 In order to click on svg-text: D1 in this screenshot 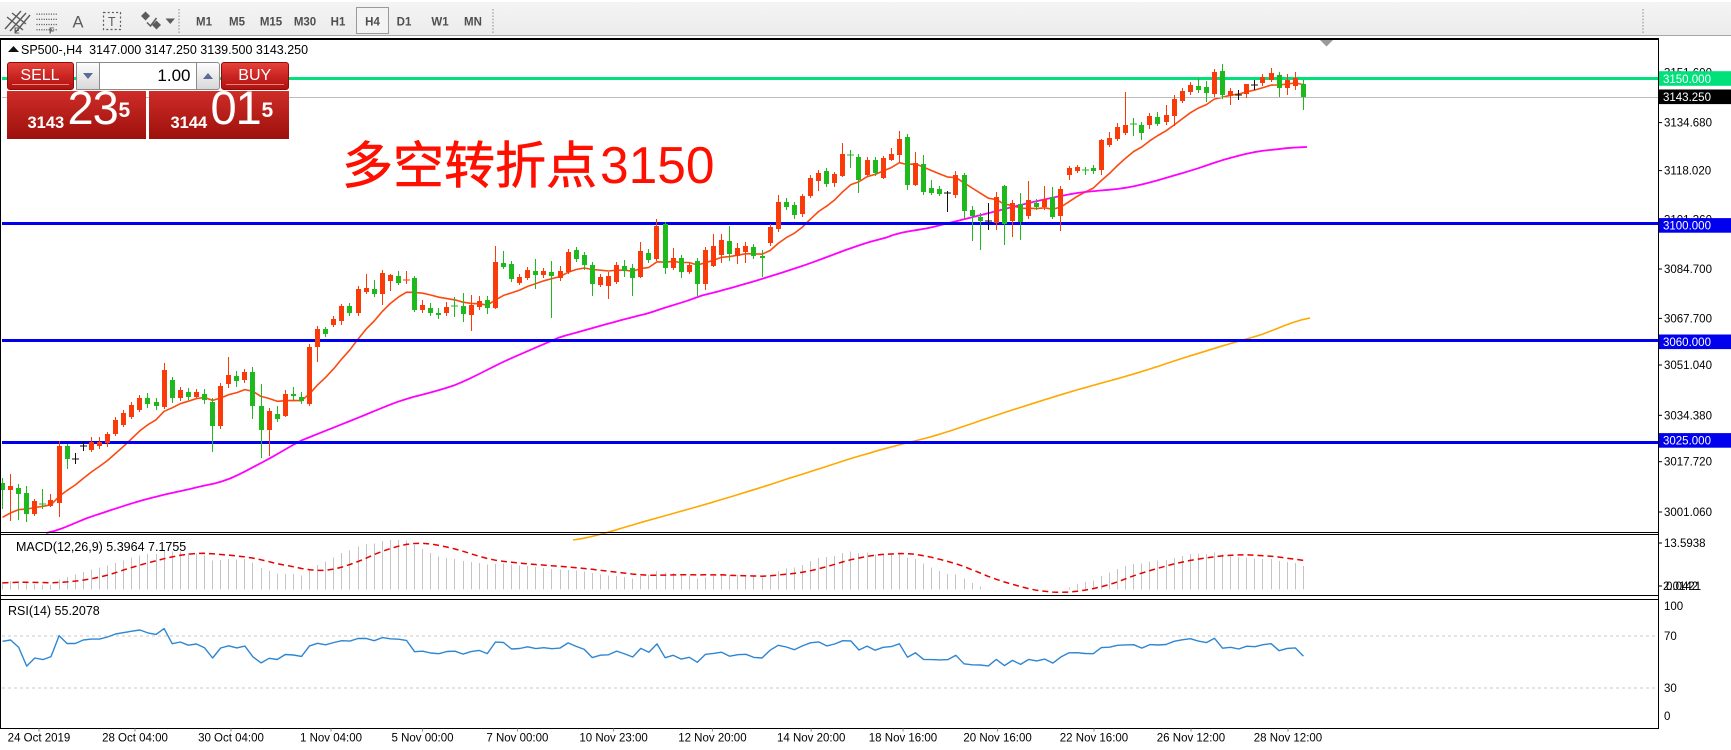, I will do `click(404, 23)`.